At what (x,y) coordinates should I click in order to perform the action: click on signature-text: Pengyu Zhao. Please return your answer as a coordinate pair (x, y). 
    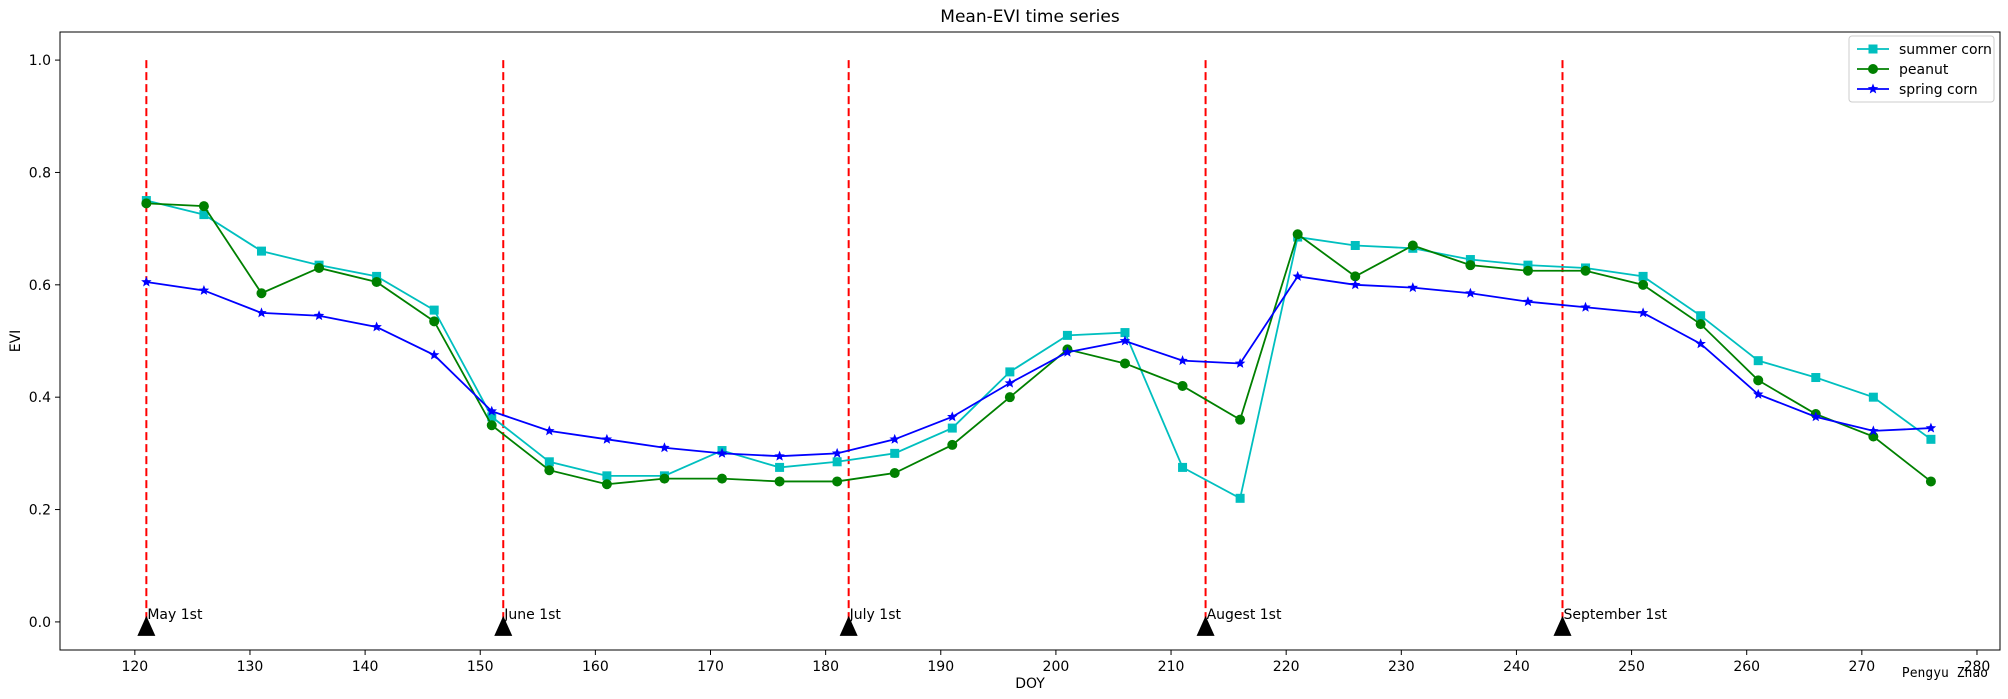
    Looking at the image, I should click on (1945, 673).